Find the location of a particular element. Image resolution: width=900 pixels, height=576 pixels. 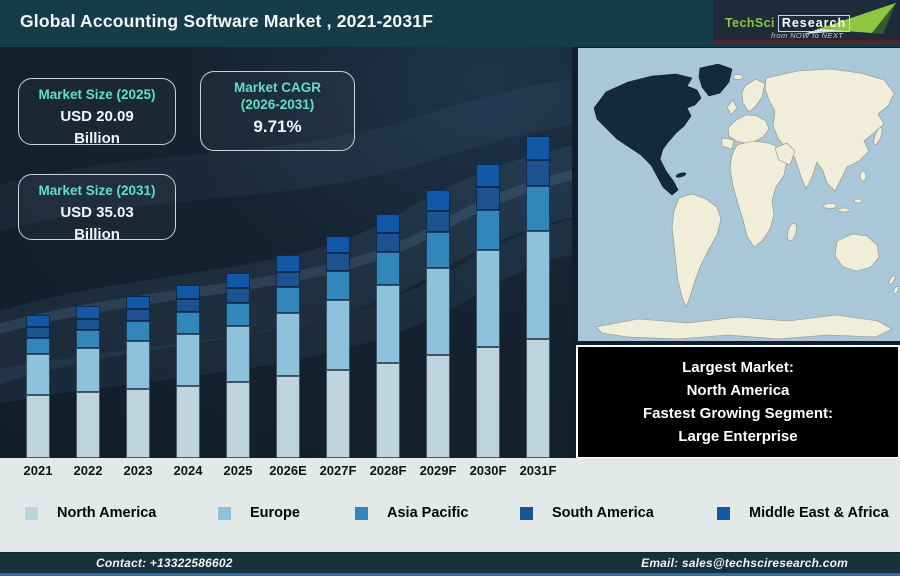

bar-segment-2029f-middle-east-africa is located at coordinates (438, 201).